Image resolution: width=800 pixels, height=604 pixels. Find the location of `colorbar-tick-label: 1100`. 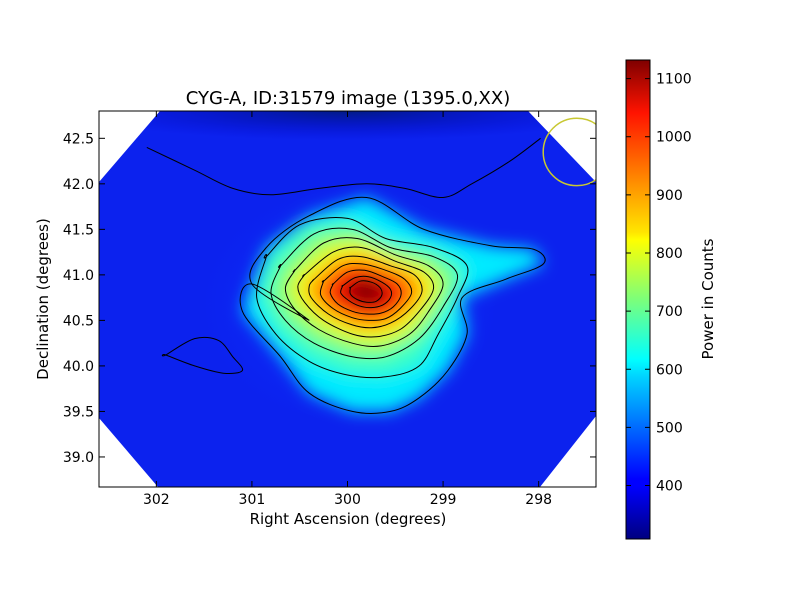

colorbar-tick-label: 1100 is located at coordinates (674, 80).